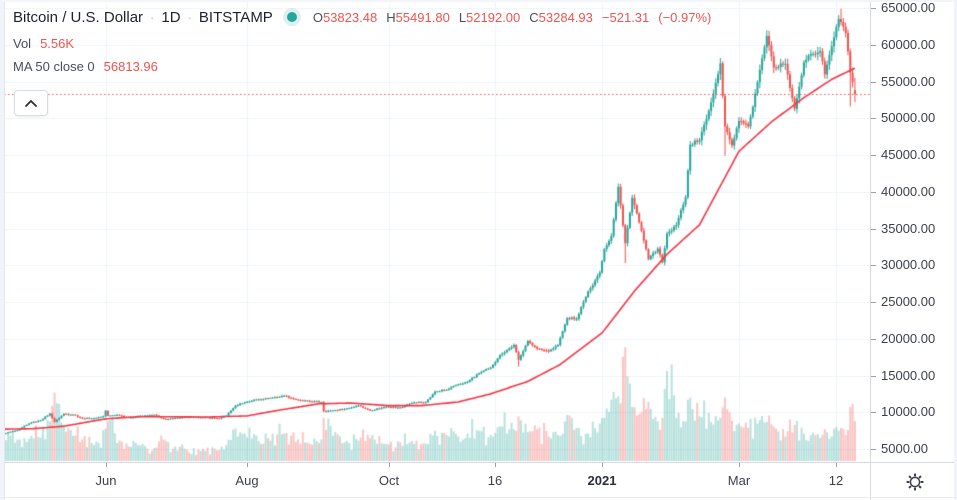  Describe the element at coordinates (362, 43) in the screenshot. I see `legend-volume-row: Vol 5.56K` at that location.